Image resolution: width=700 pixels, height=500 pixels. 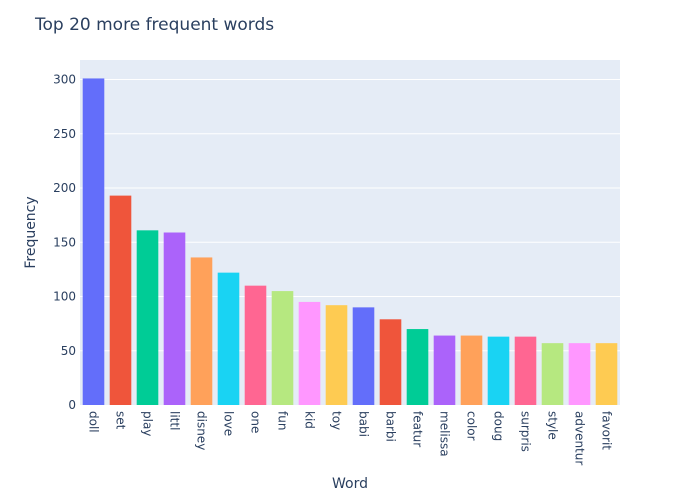 I want to click on bar-set, so click(x=120, y=300).